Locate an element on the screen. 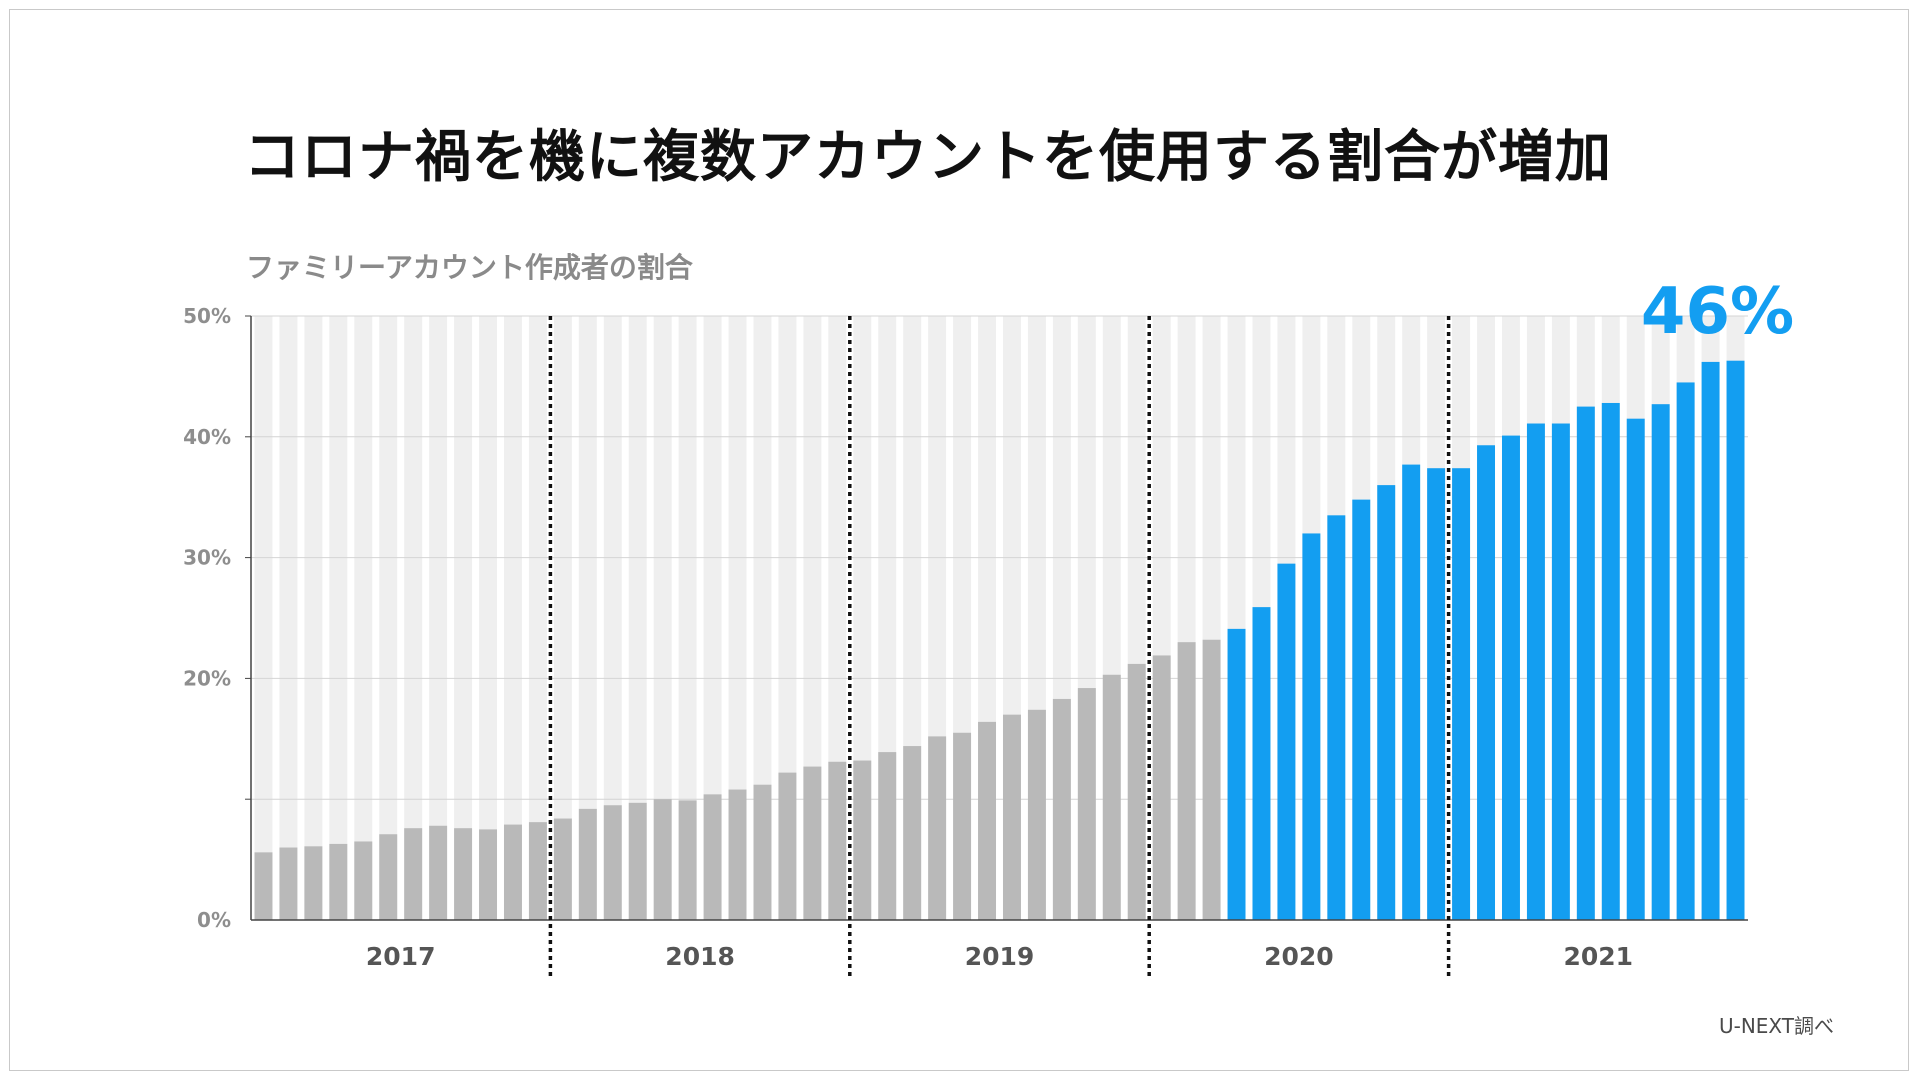 The image size is (1920, 1080). year-label: 2018 is located at coordinates (700, 956).